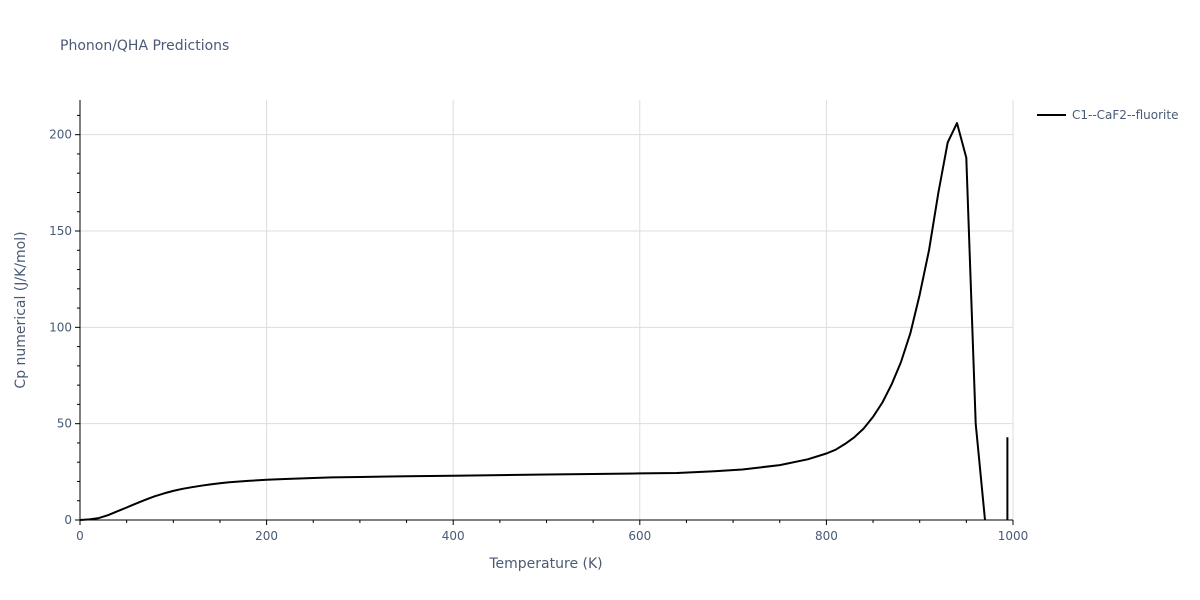 Image resolution: width=1200 pixels, height=600 pixels. What do you see at coordinates (21, 309) in the screenshot?
I see `y-axis-title: Cp numerical (J/K/mol)` at bounding box center [21, 309].